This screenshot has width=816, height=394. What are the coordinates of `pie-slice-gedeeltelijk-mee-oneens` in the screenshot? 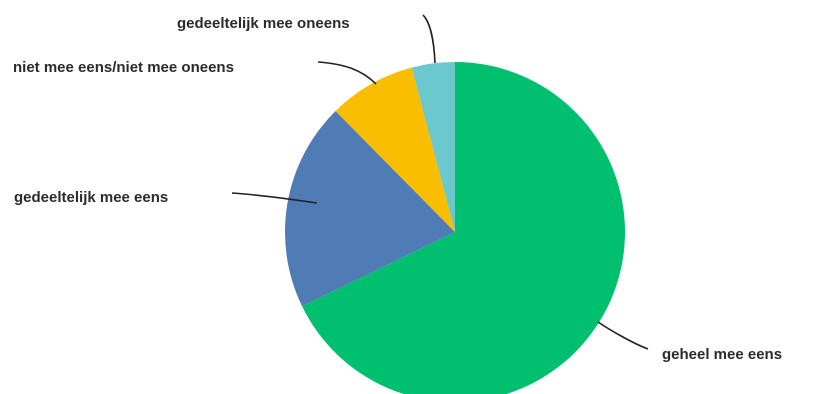 It's located at (433, 147).